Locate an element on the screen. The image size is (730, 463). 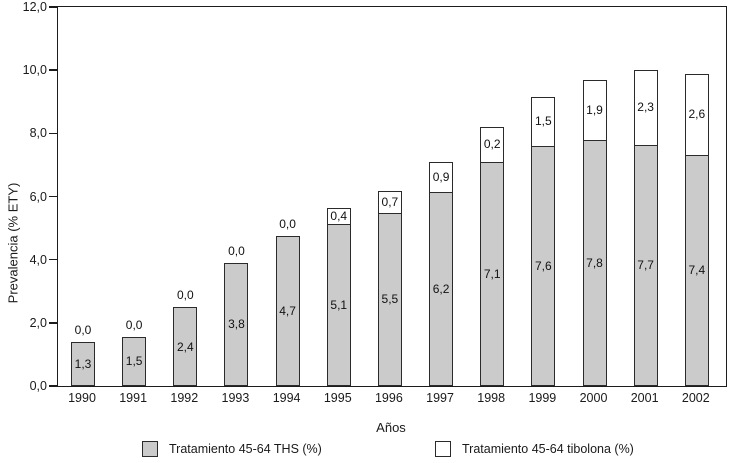
bar-segment-ths-1998 is located at coordinates (492, 273).